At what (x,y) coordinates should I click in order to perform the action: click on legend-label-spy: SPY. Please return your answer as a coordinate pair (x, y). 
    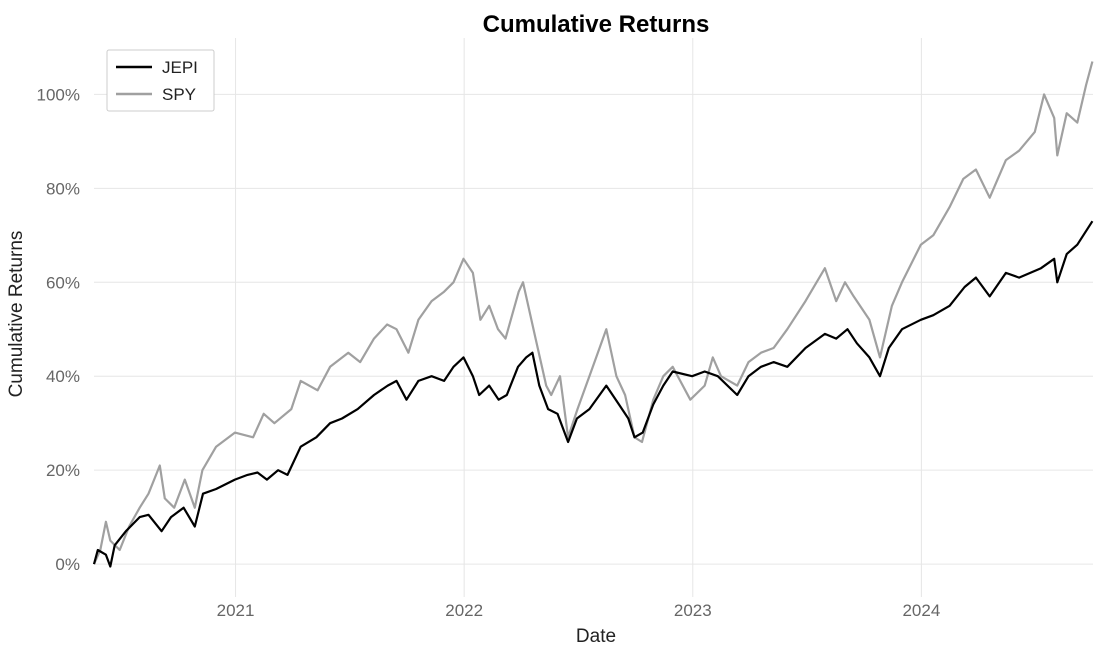
    Looking at the image, I should click on (179, 94).